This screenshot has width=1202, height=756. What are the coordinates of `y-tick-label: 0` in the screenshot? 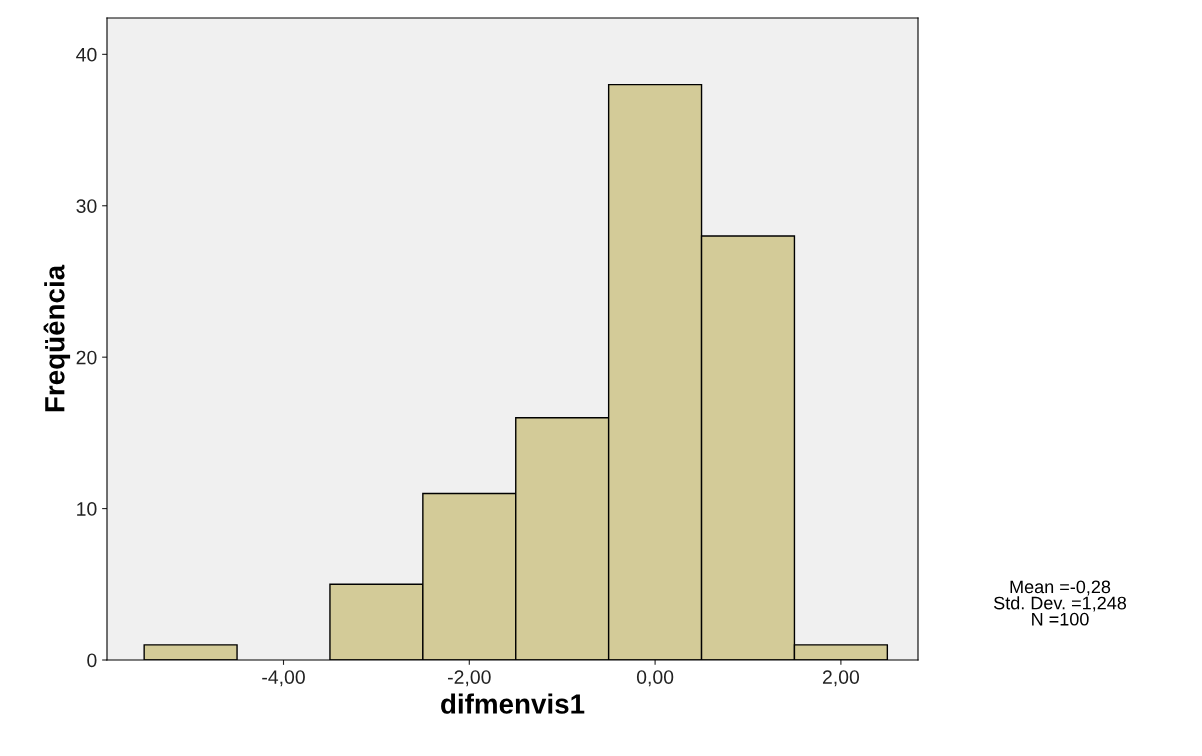 It's located at (92, 660).